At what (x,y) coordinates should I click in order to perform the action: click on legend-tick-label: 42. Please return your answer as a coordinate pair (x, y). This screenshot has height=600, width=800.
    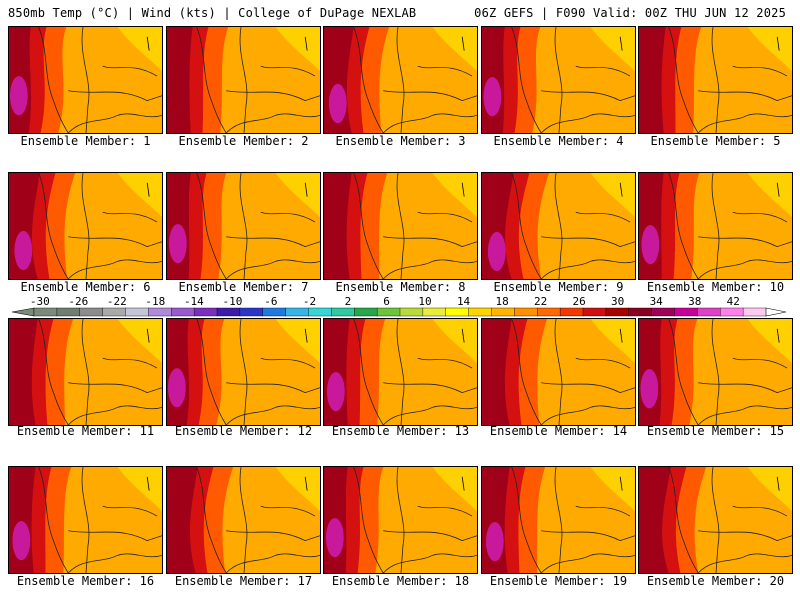
    Looking at the image, I should click on (733, 301).